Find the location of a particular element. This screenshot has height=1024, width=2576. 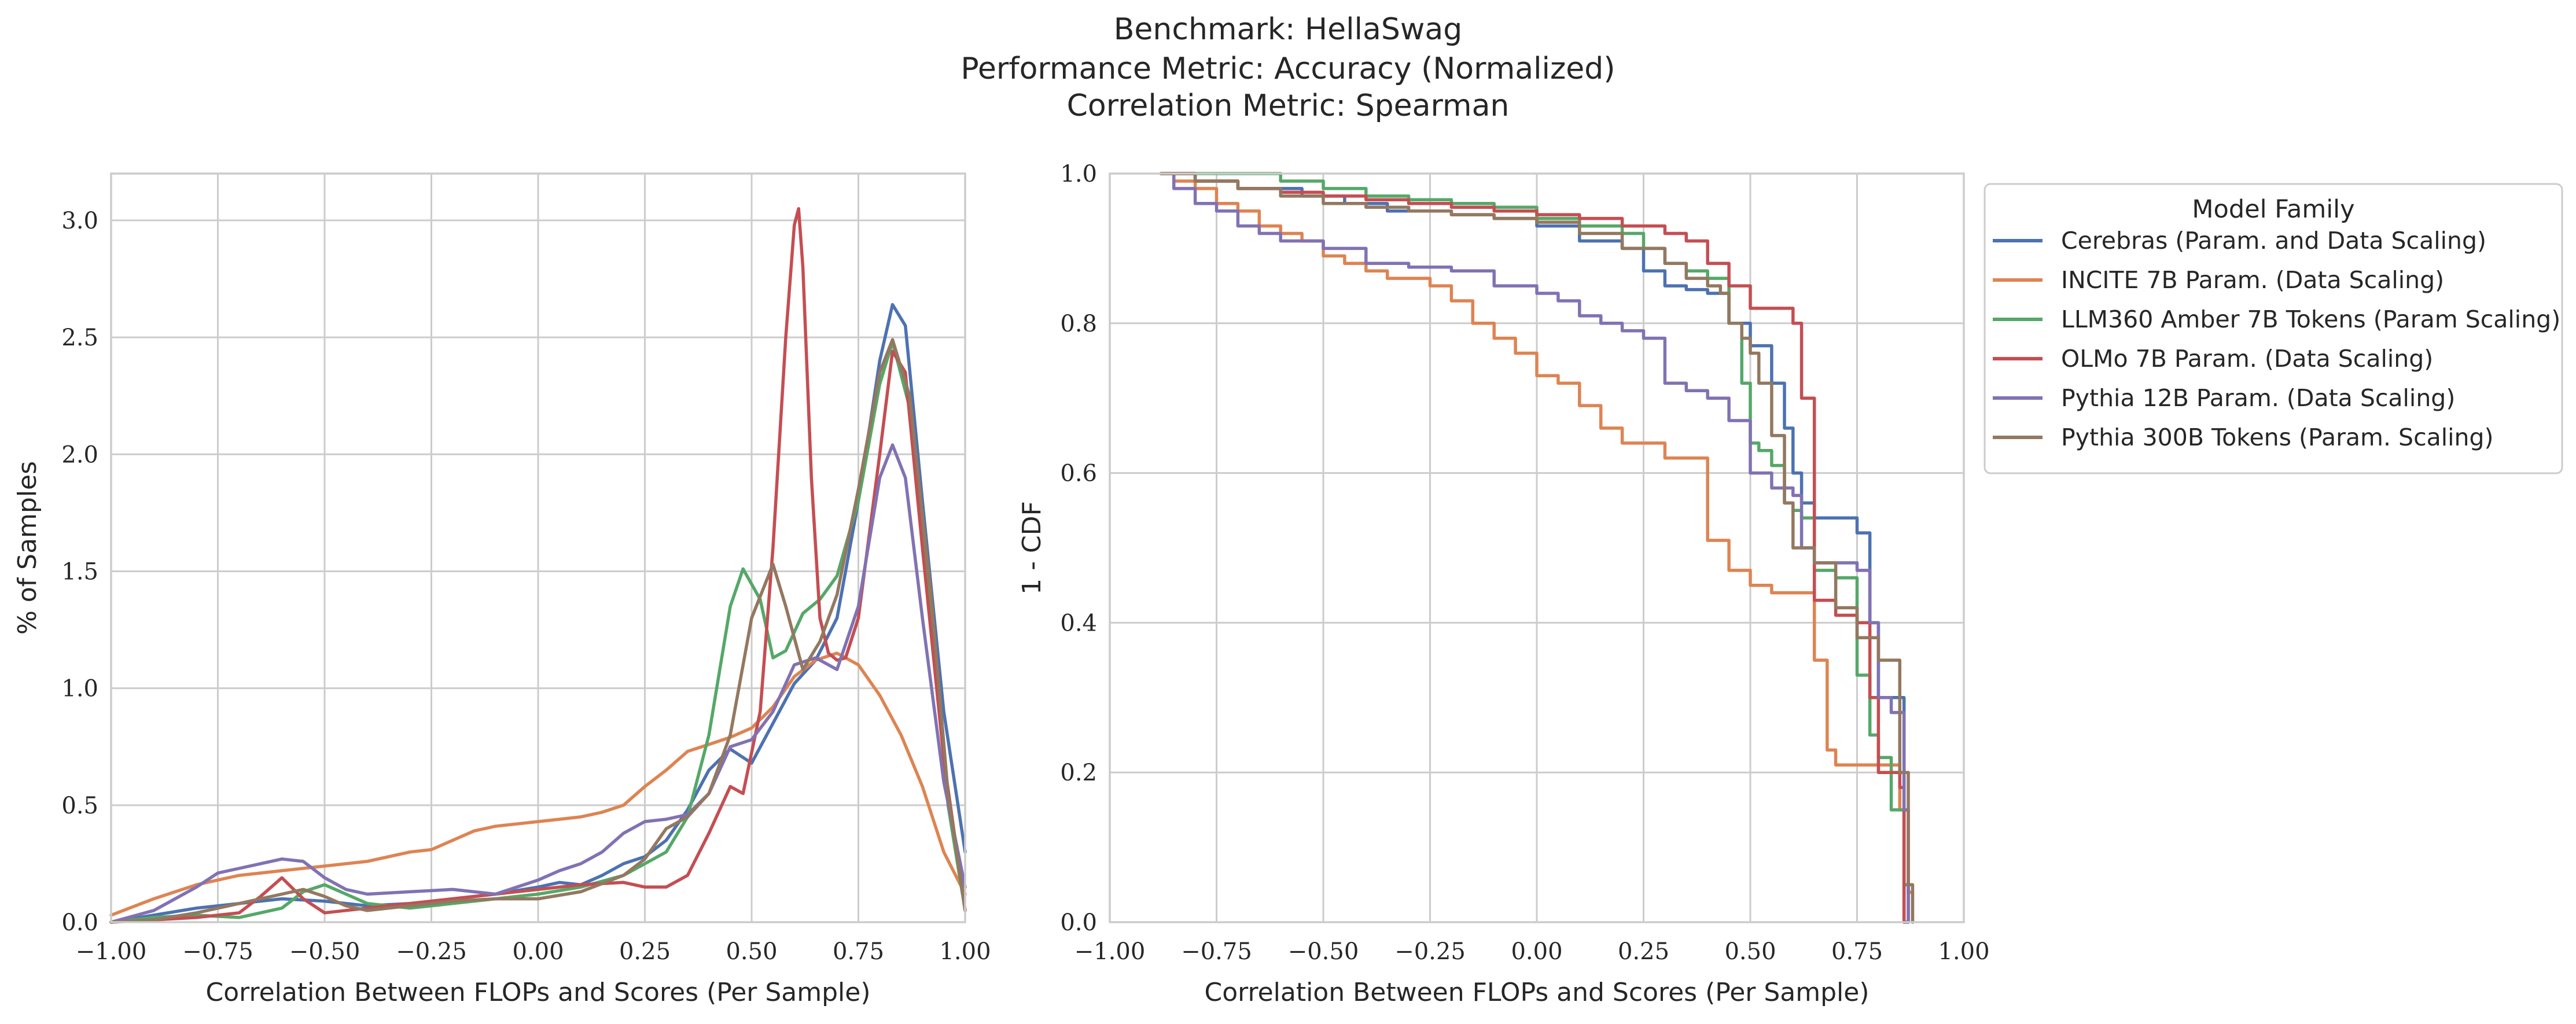

legend-entry-label-5: Pythia 12B Param. (Data Scaling) is located at coordinates (2258, 398).